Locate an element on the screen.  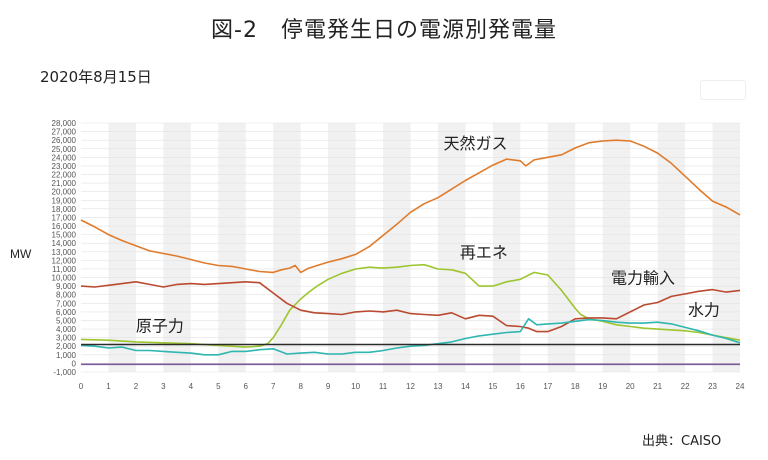
y-tick-label: 15,000 is located at coordinates (64, 235).